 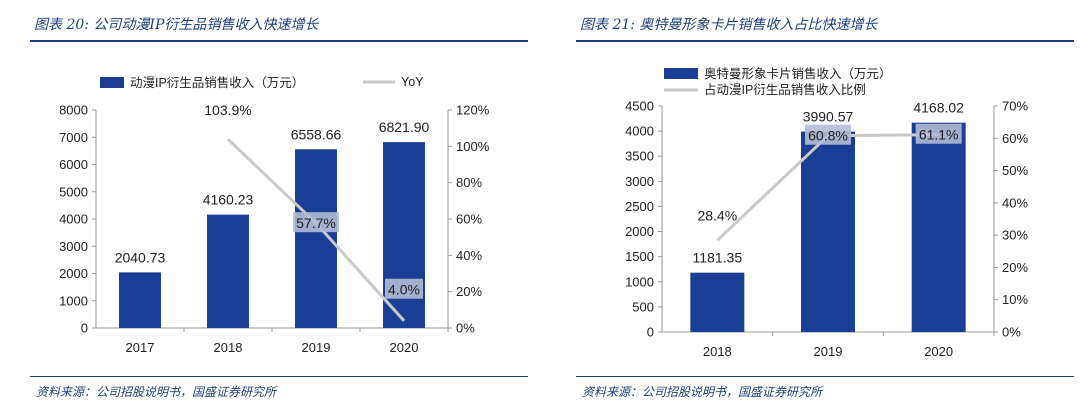 What do you see at coordinates (1015, 106) in the screenshot?
I see `y-tick-label-right: 70%` at bounding box center [1015, 106].